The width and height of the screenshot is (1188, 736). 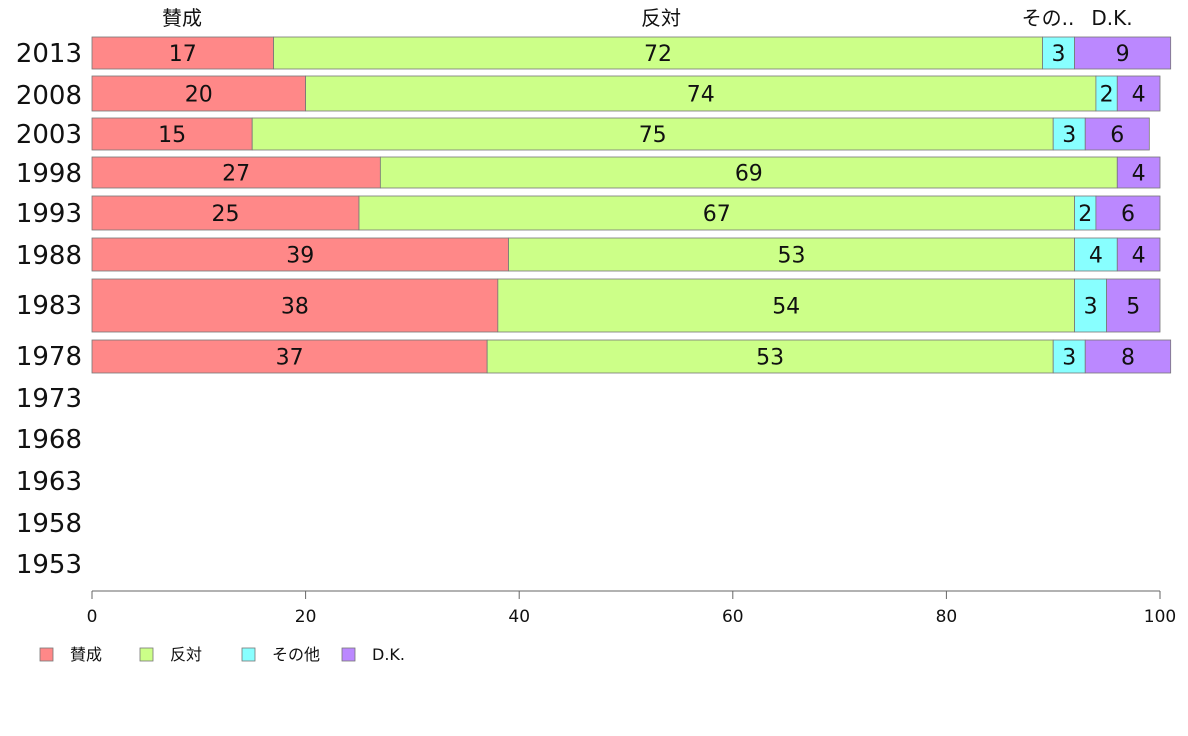 I want to click on bar-row: 38 54 3 5, so click(x=626, y=305).